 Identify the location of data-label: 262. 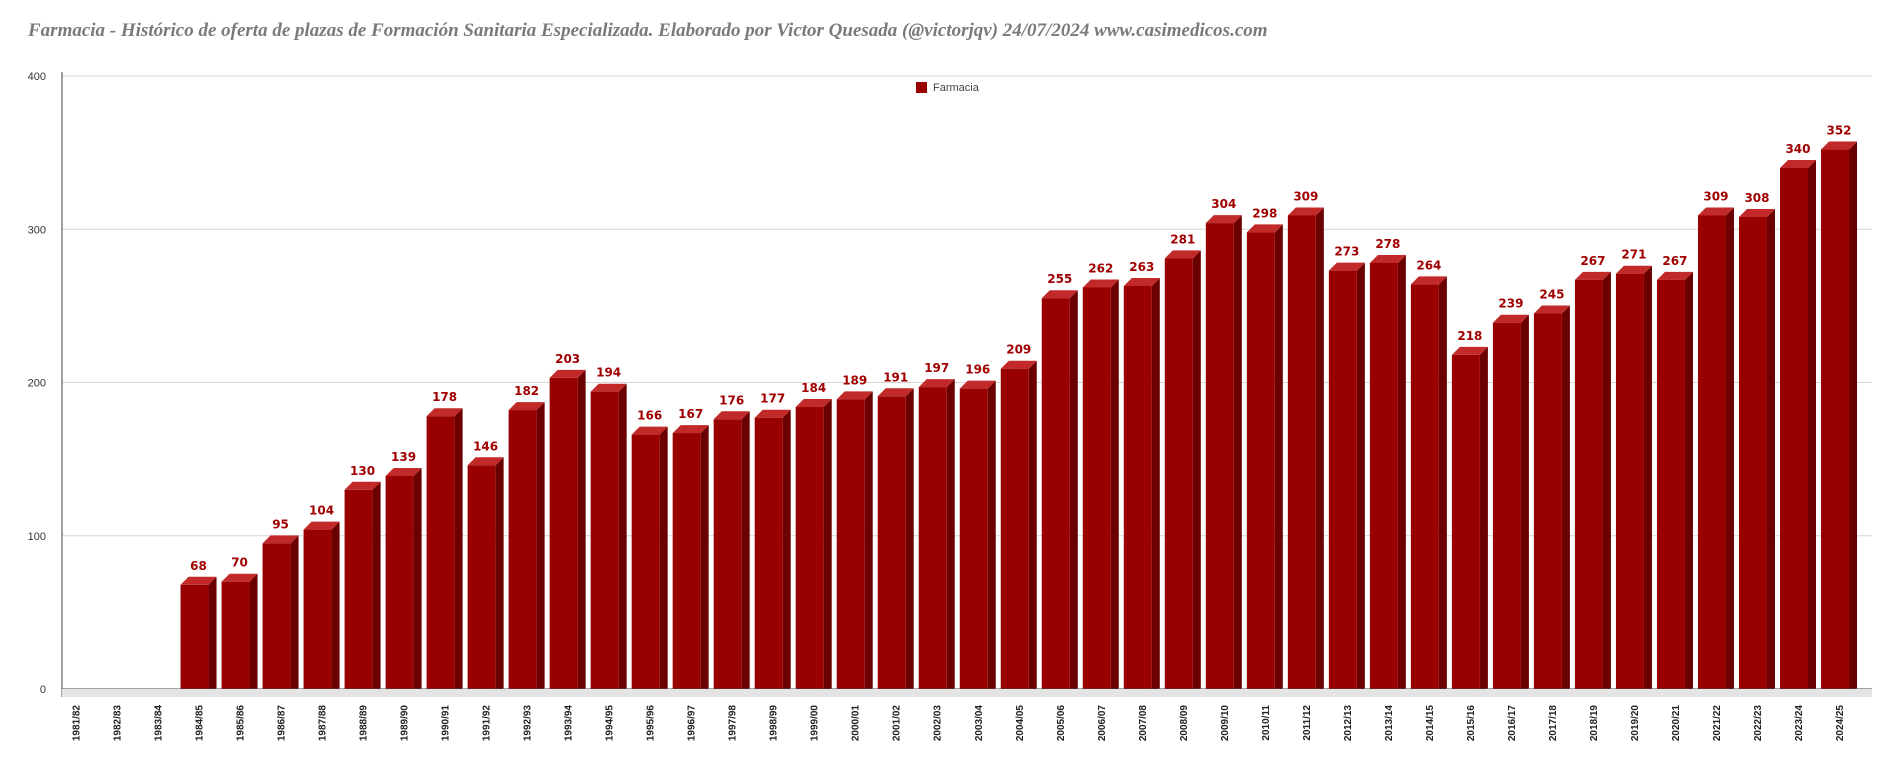
(1100, 268).